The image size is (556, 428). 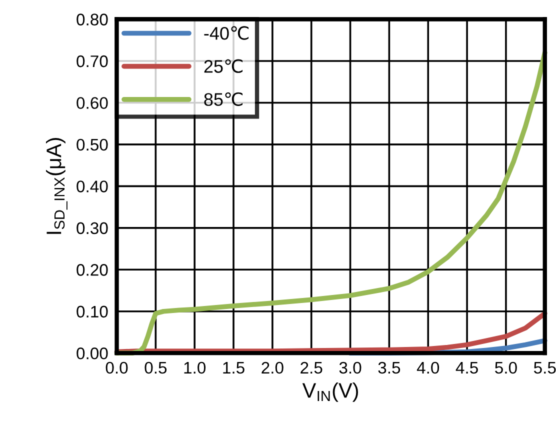 I want to click on x-axis-title: V$_{IN}$(V), so click(x=330, y=392).